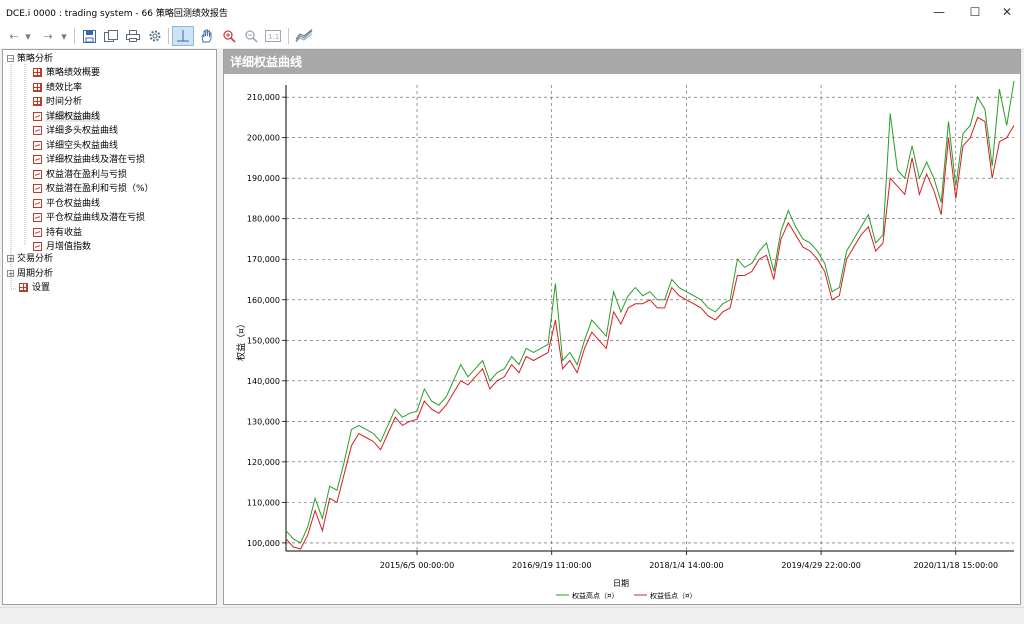  What do you see at coordinates (183, 36) in the screenshot?
I see `crosshair-icon` at bounding box center [183, 36].